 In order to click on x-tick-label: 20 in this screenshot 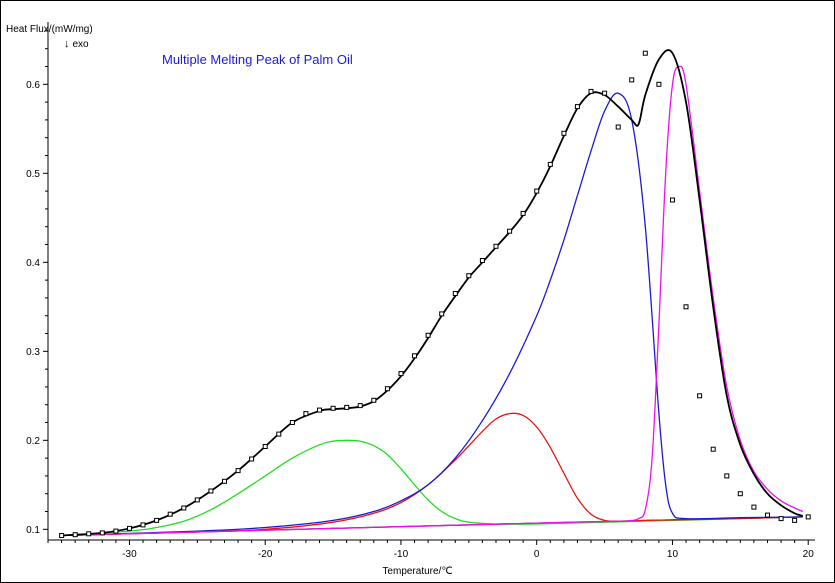, I will do `click(809, 554)`.